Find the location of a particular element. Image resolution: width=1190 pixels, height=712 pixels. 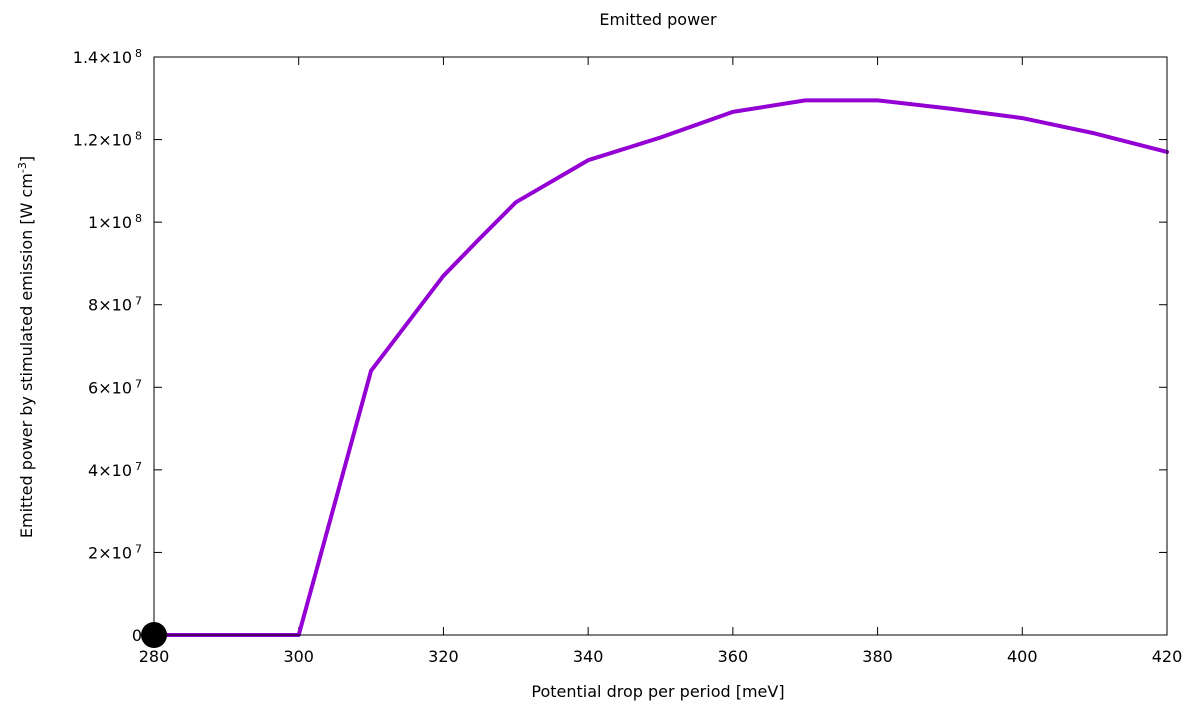

data-point-marker is located at coordinates (154, 635).